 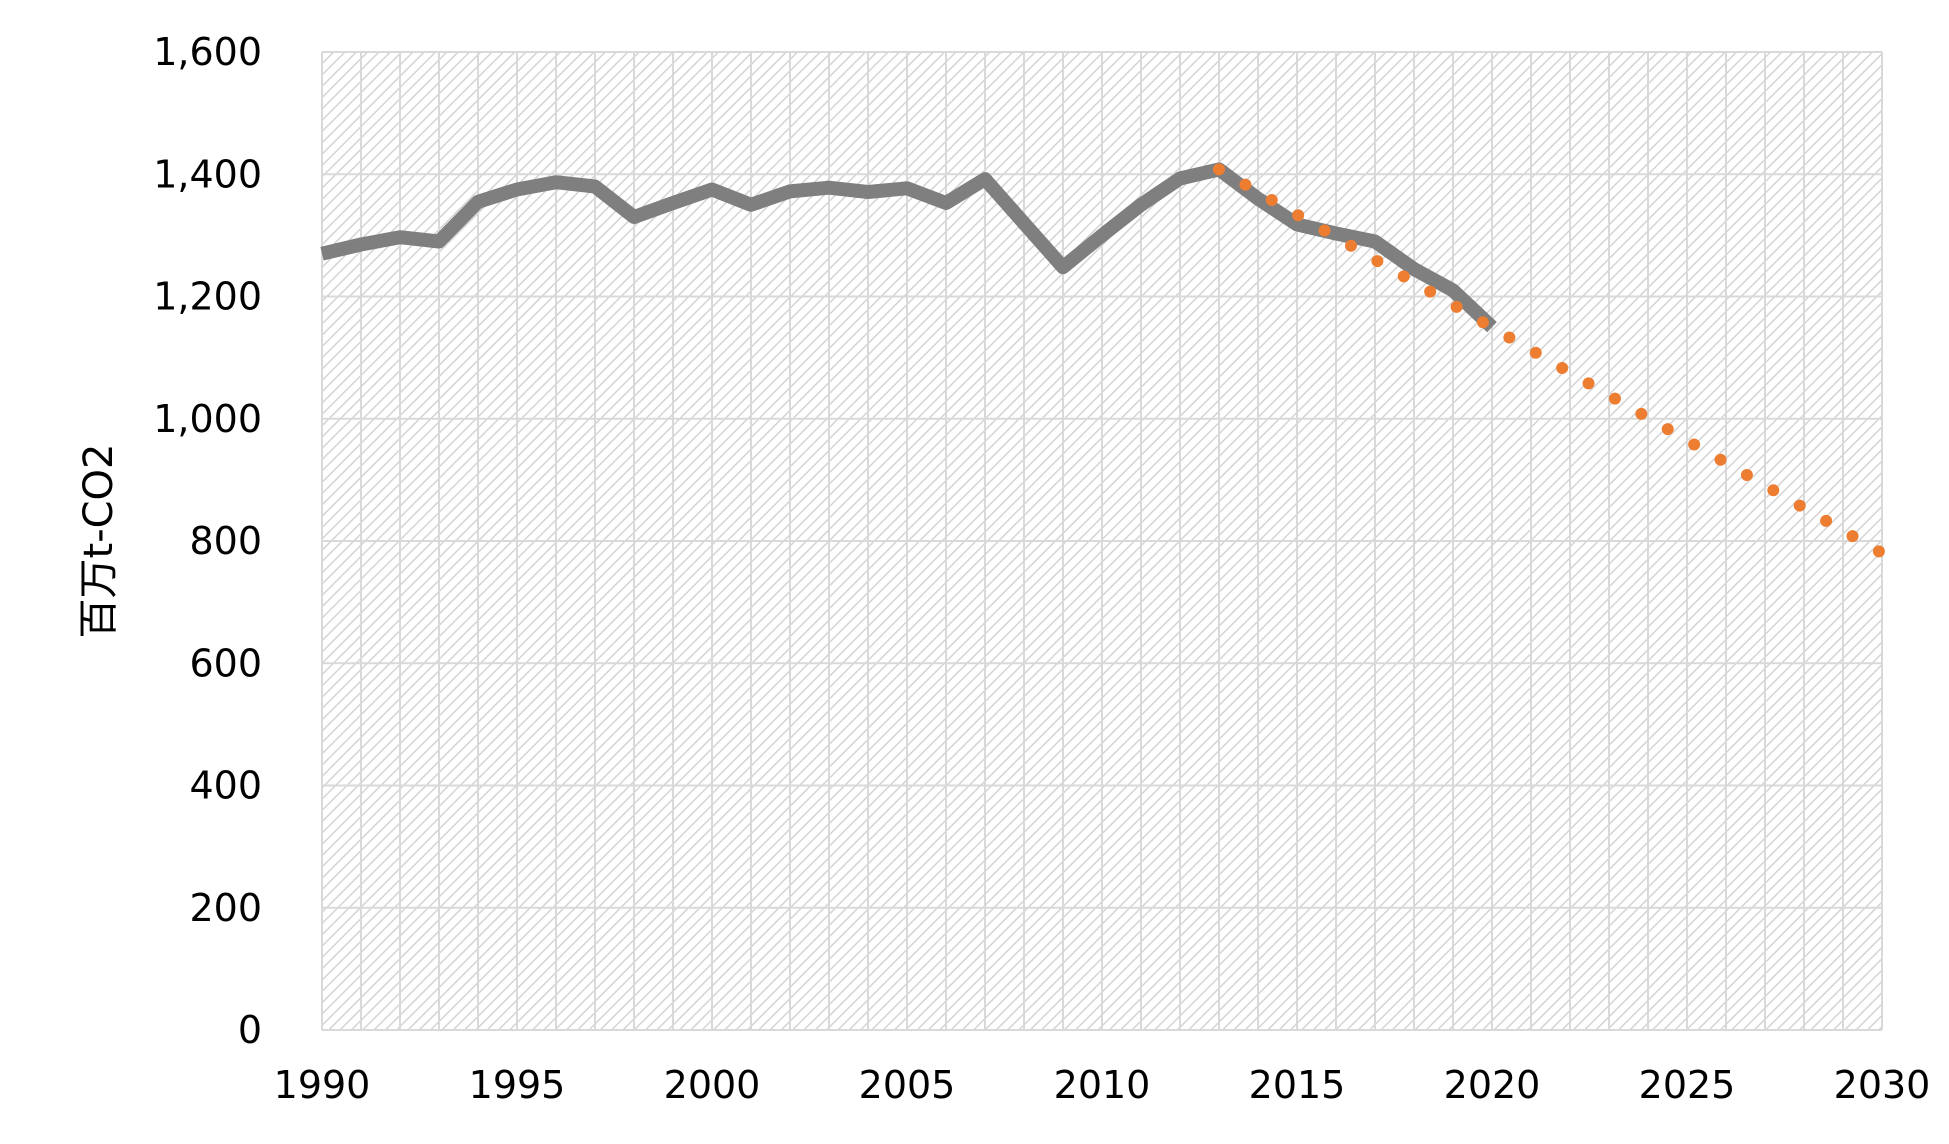 I want to click on y-tick-label: 1,400, so click(x=207, y=174).